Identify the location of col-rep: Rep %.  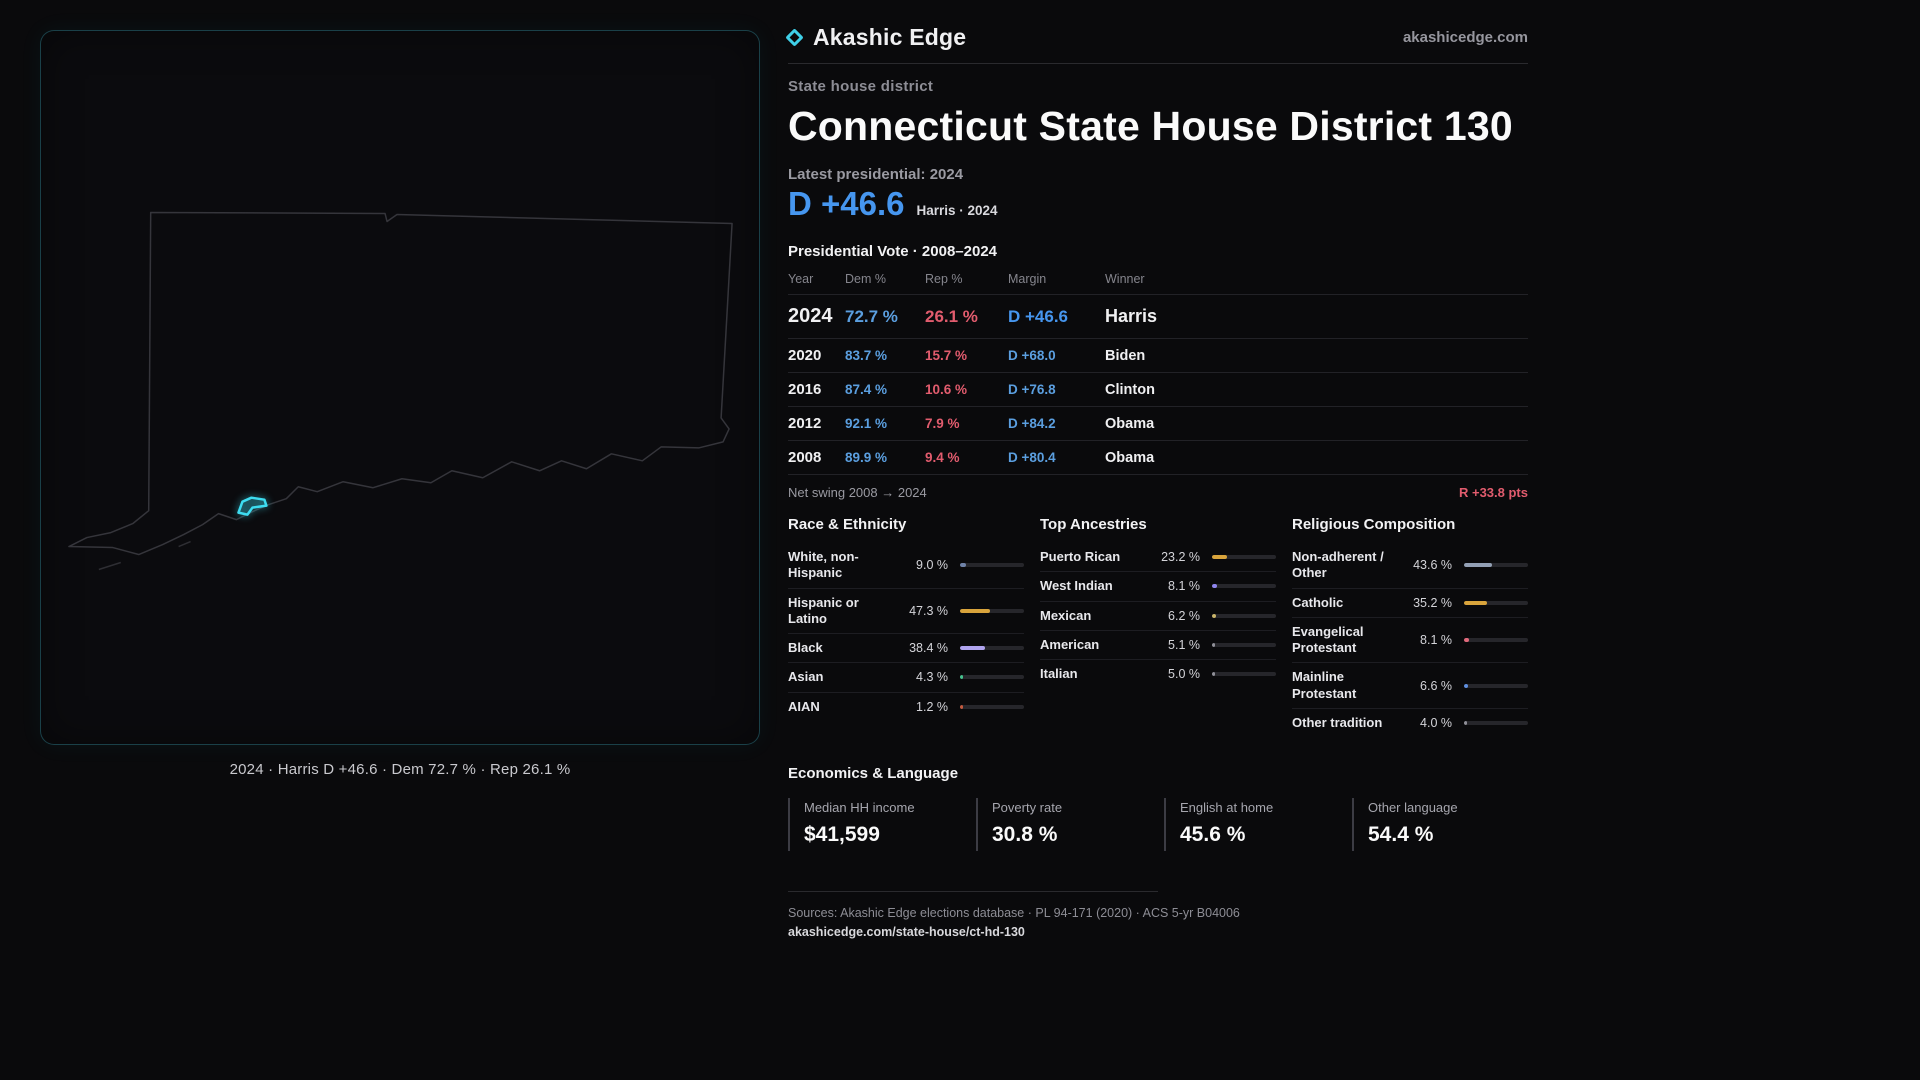
(944, 279).